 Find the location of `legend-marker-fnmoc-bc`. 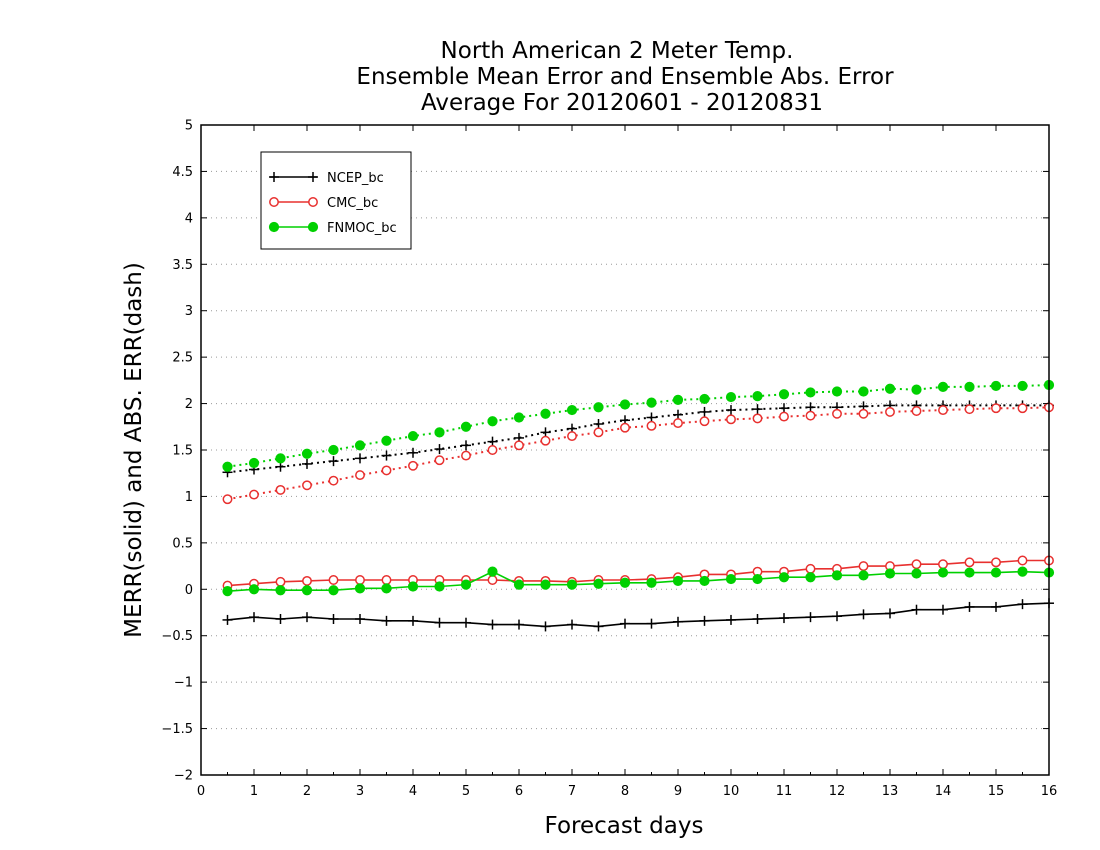

legend-marker-fnmoc-bc is located at coordinates (274, 227).